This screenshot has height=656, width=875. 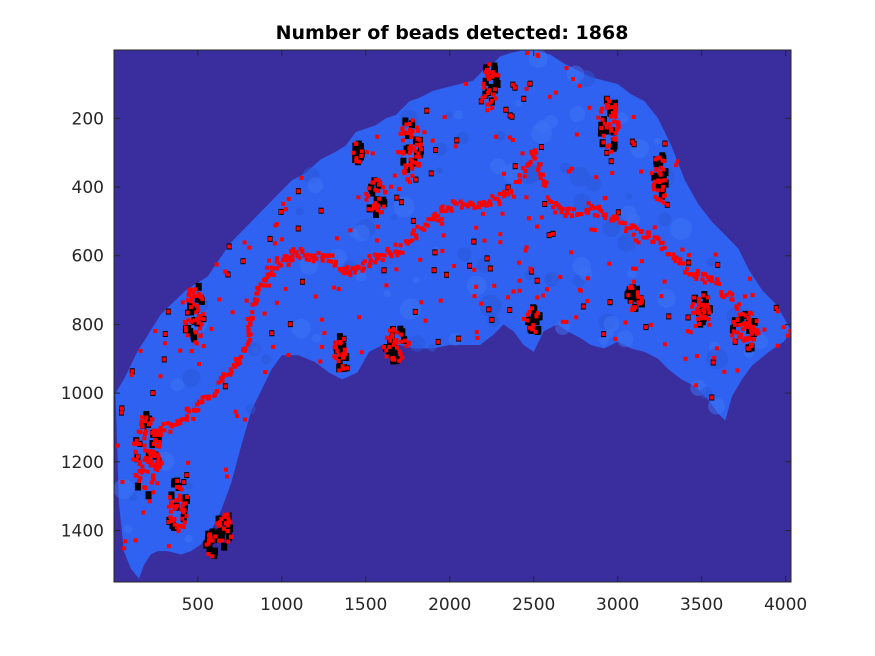 What do you see at coordinates (365, 605) in the screenshot?
I see `x-tick-label: 1500` at bounding box center [365, 605].